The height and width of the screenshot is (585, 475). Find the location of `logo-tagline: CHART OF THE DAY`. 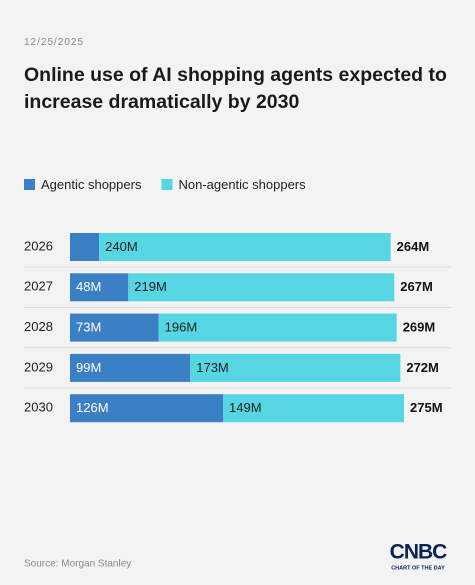

logo-tagline: CHART OF THE DAY is located at coordinates (418, 568).